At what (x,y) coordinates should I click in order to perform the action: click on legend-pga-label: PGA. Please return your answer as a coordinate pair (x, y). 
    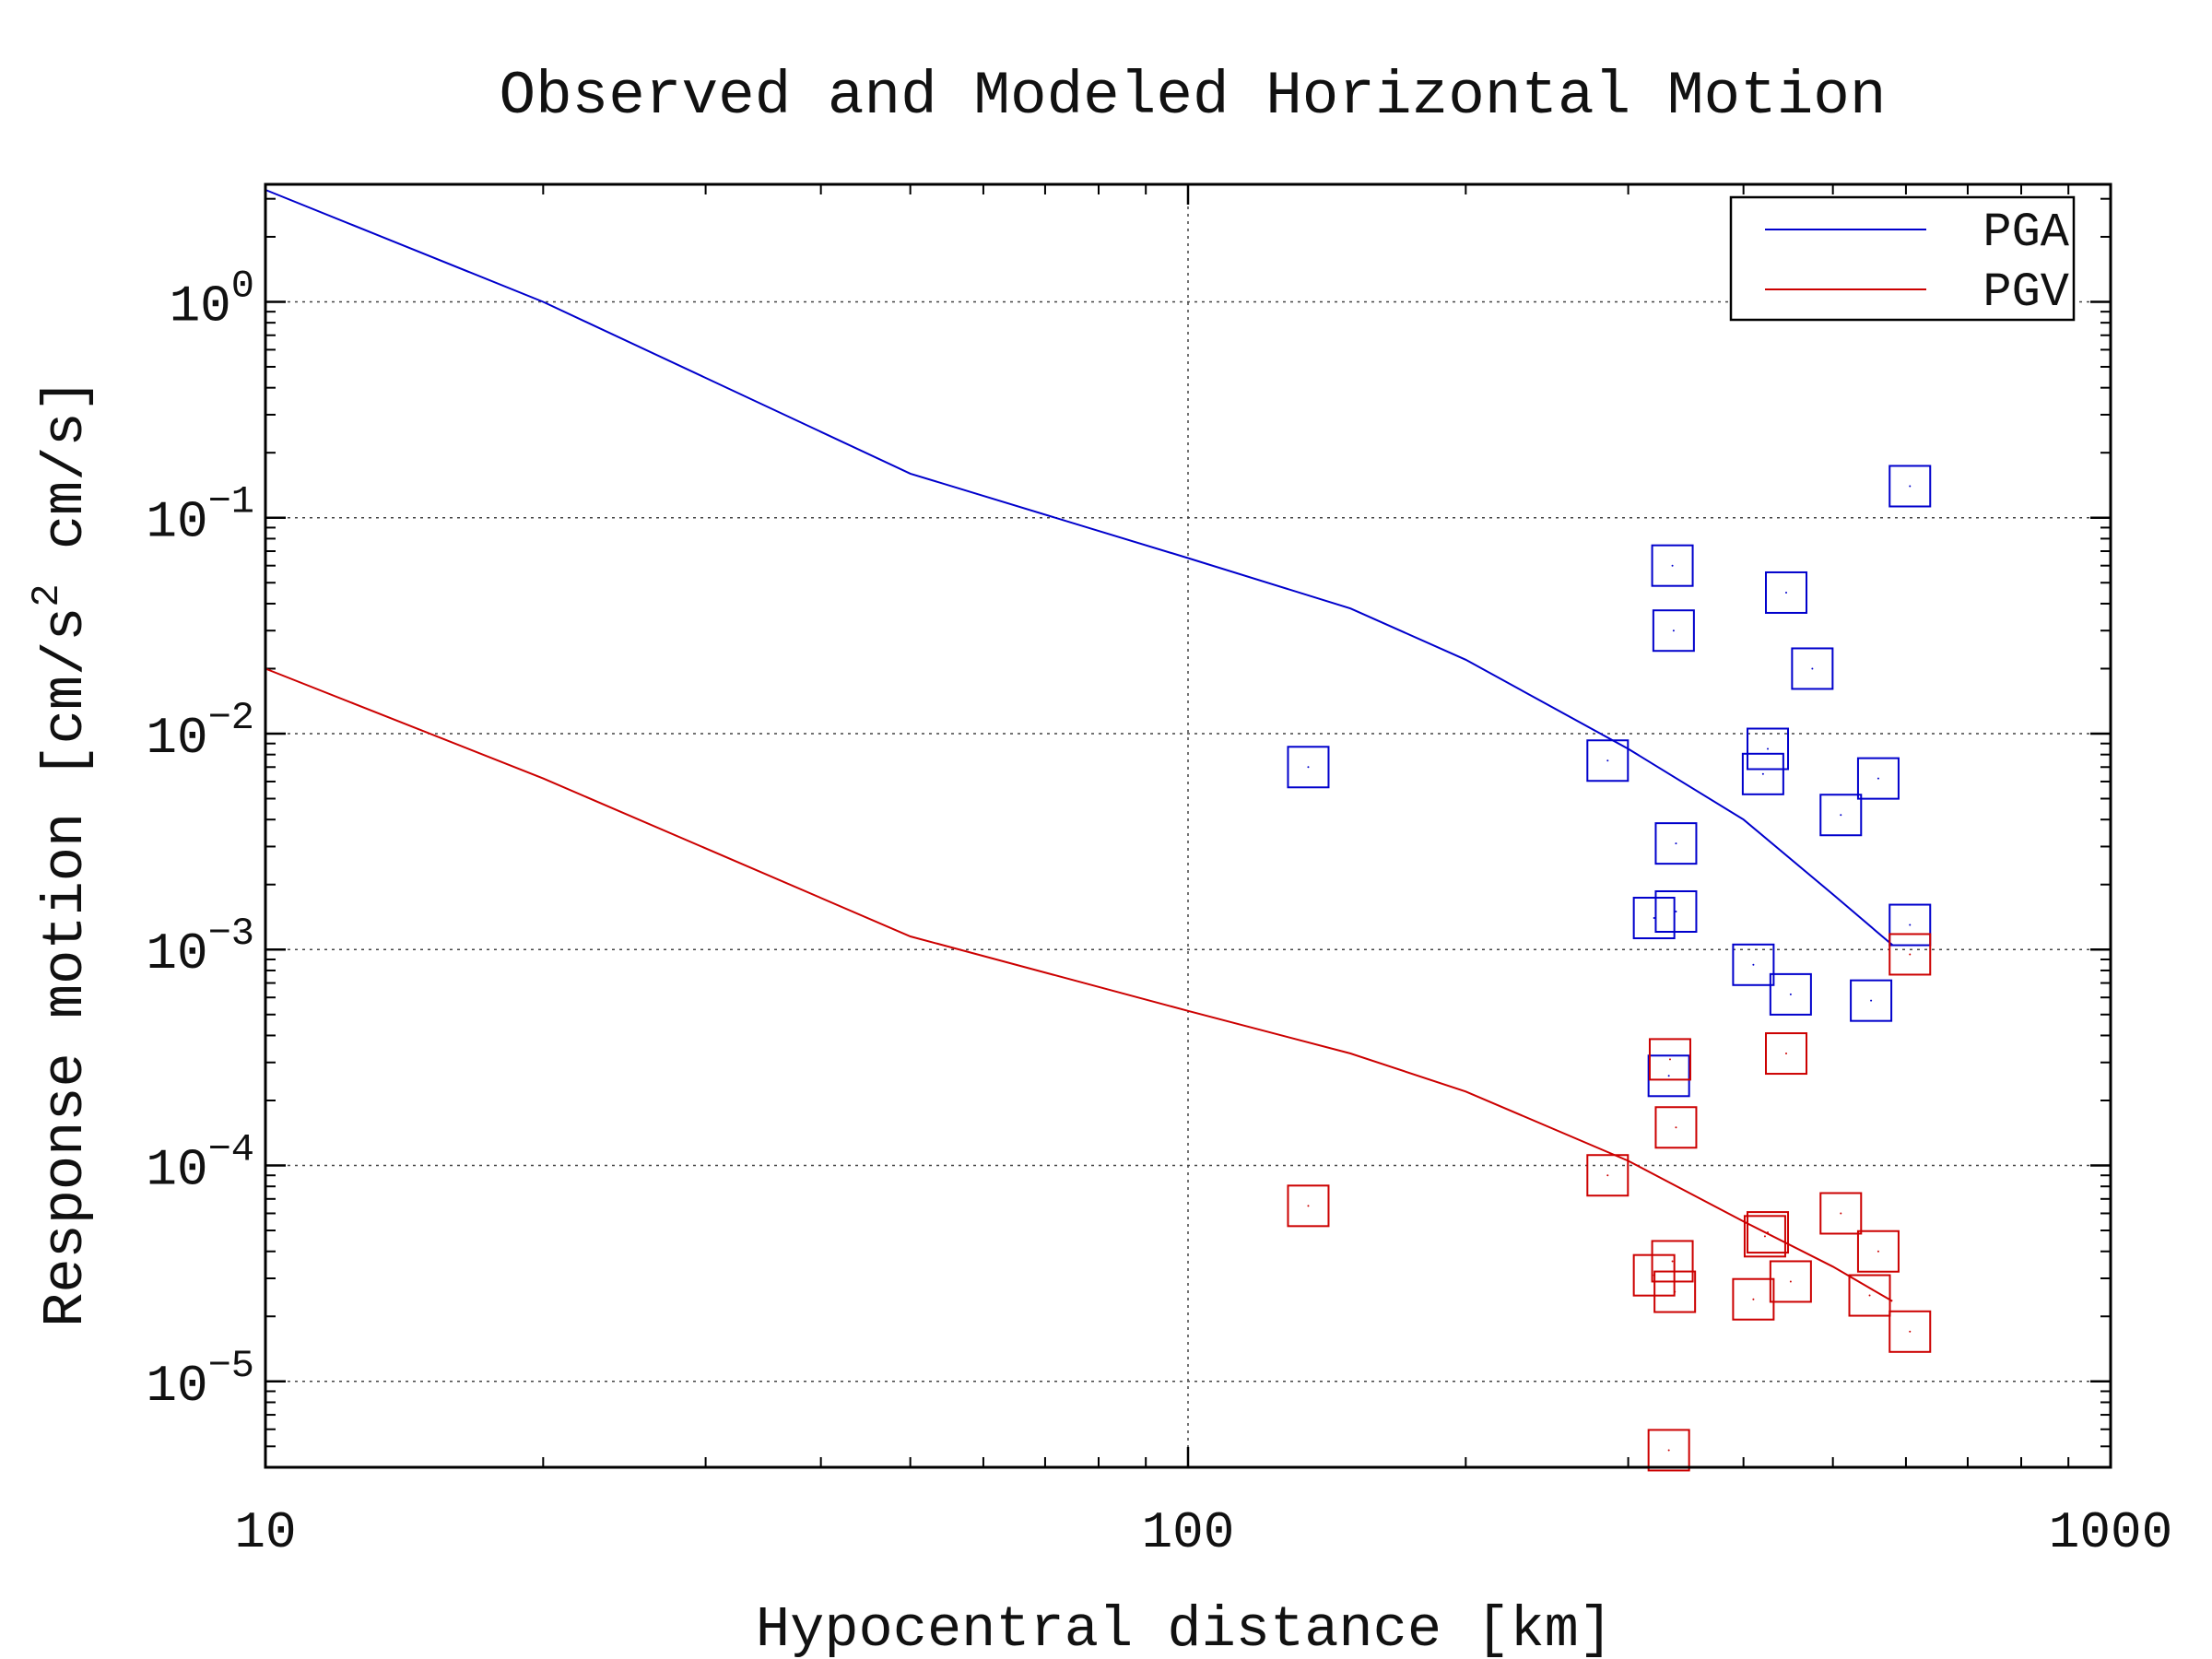
    Looking at the image, I should click on (2026, 233).